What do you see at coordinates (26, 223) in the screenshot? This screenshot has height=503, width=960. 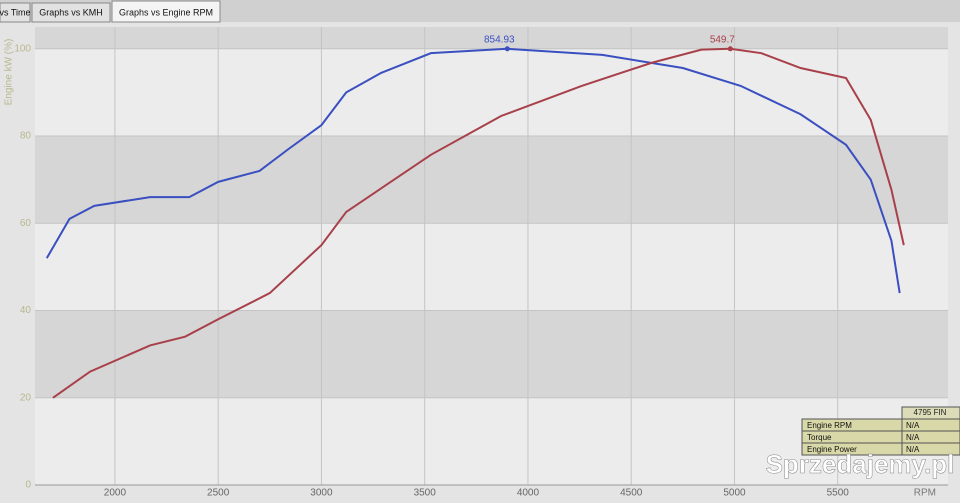 I see `y-tick-label: 60` at bounding box center [26, 223].